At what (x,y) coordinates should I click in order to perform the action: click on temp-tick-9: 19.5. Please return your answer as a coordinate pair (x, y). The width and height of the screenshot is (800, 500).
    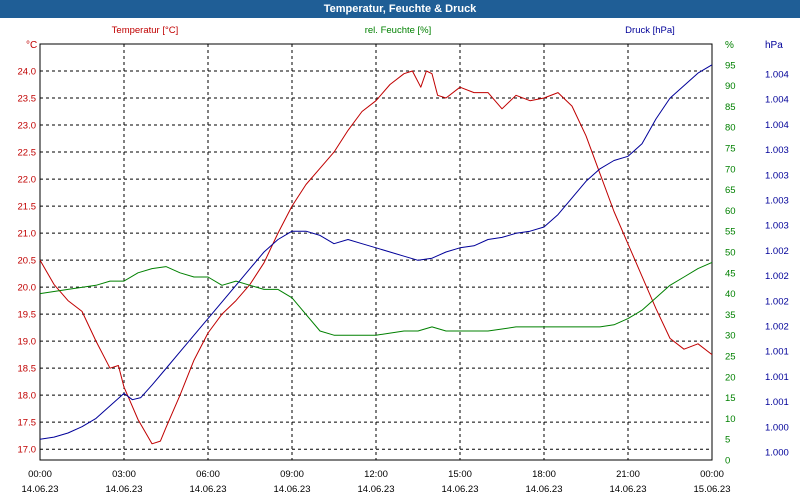
    Looking at the image, I should click on (27, 315).